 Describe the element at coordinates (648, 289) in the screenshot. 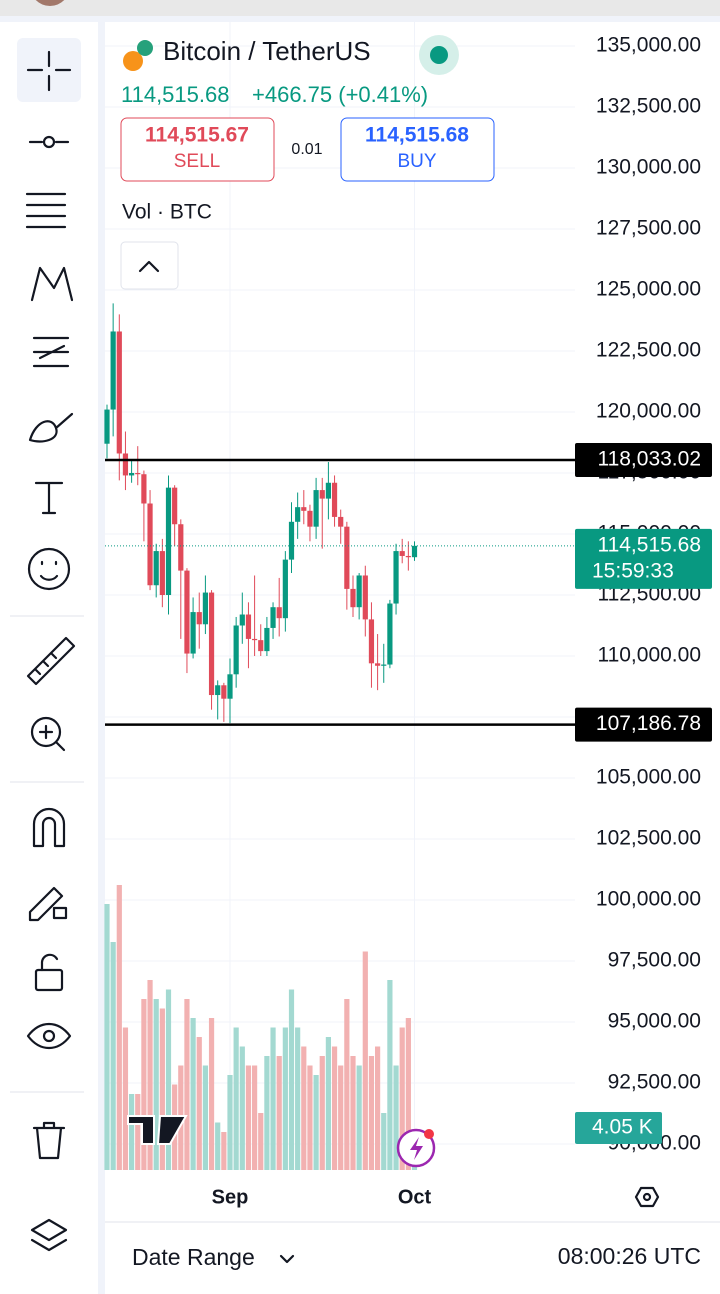

I see `y-tick-label: 125,000.00` at that location.